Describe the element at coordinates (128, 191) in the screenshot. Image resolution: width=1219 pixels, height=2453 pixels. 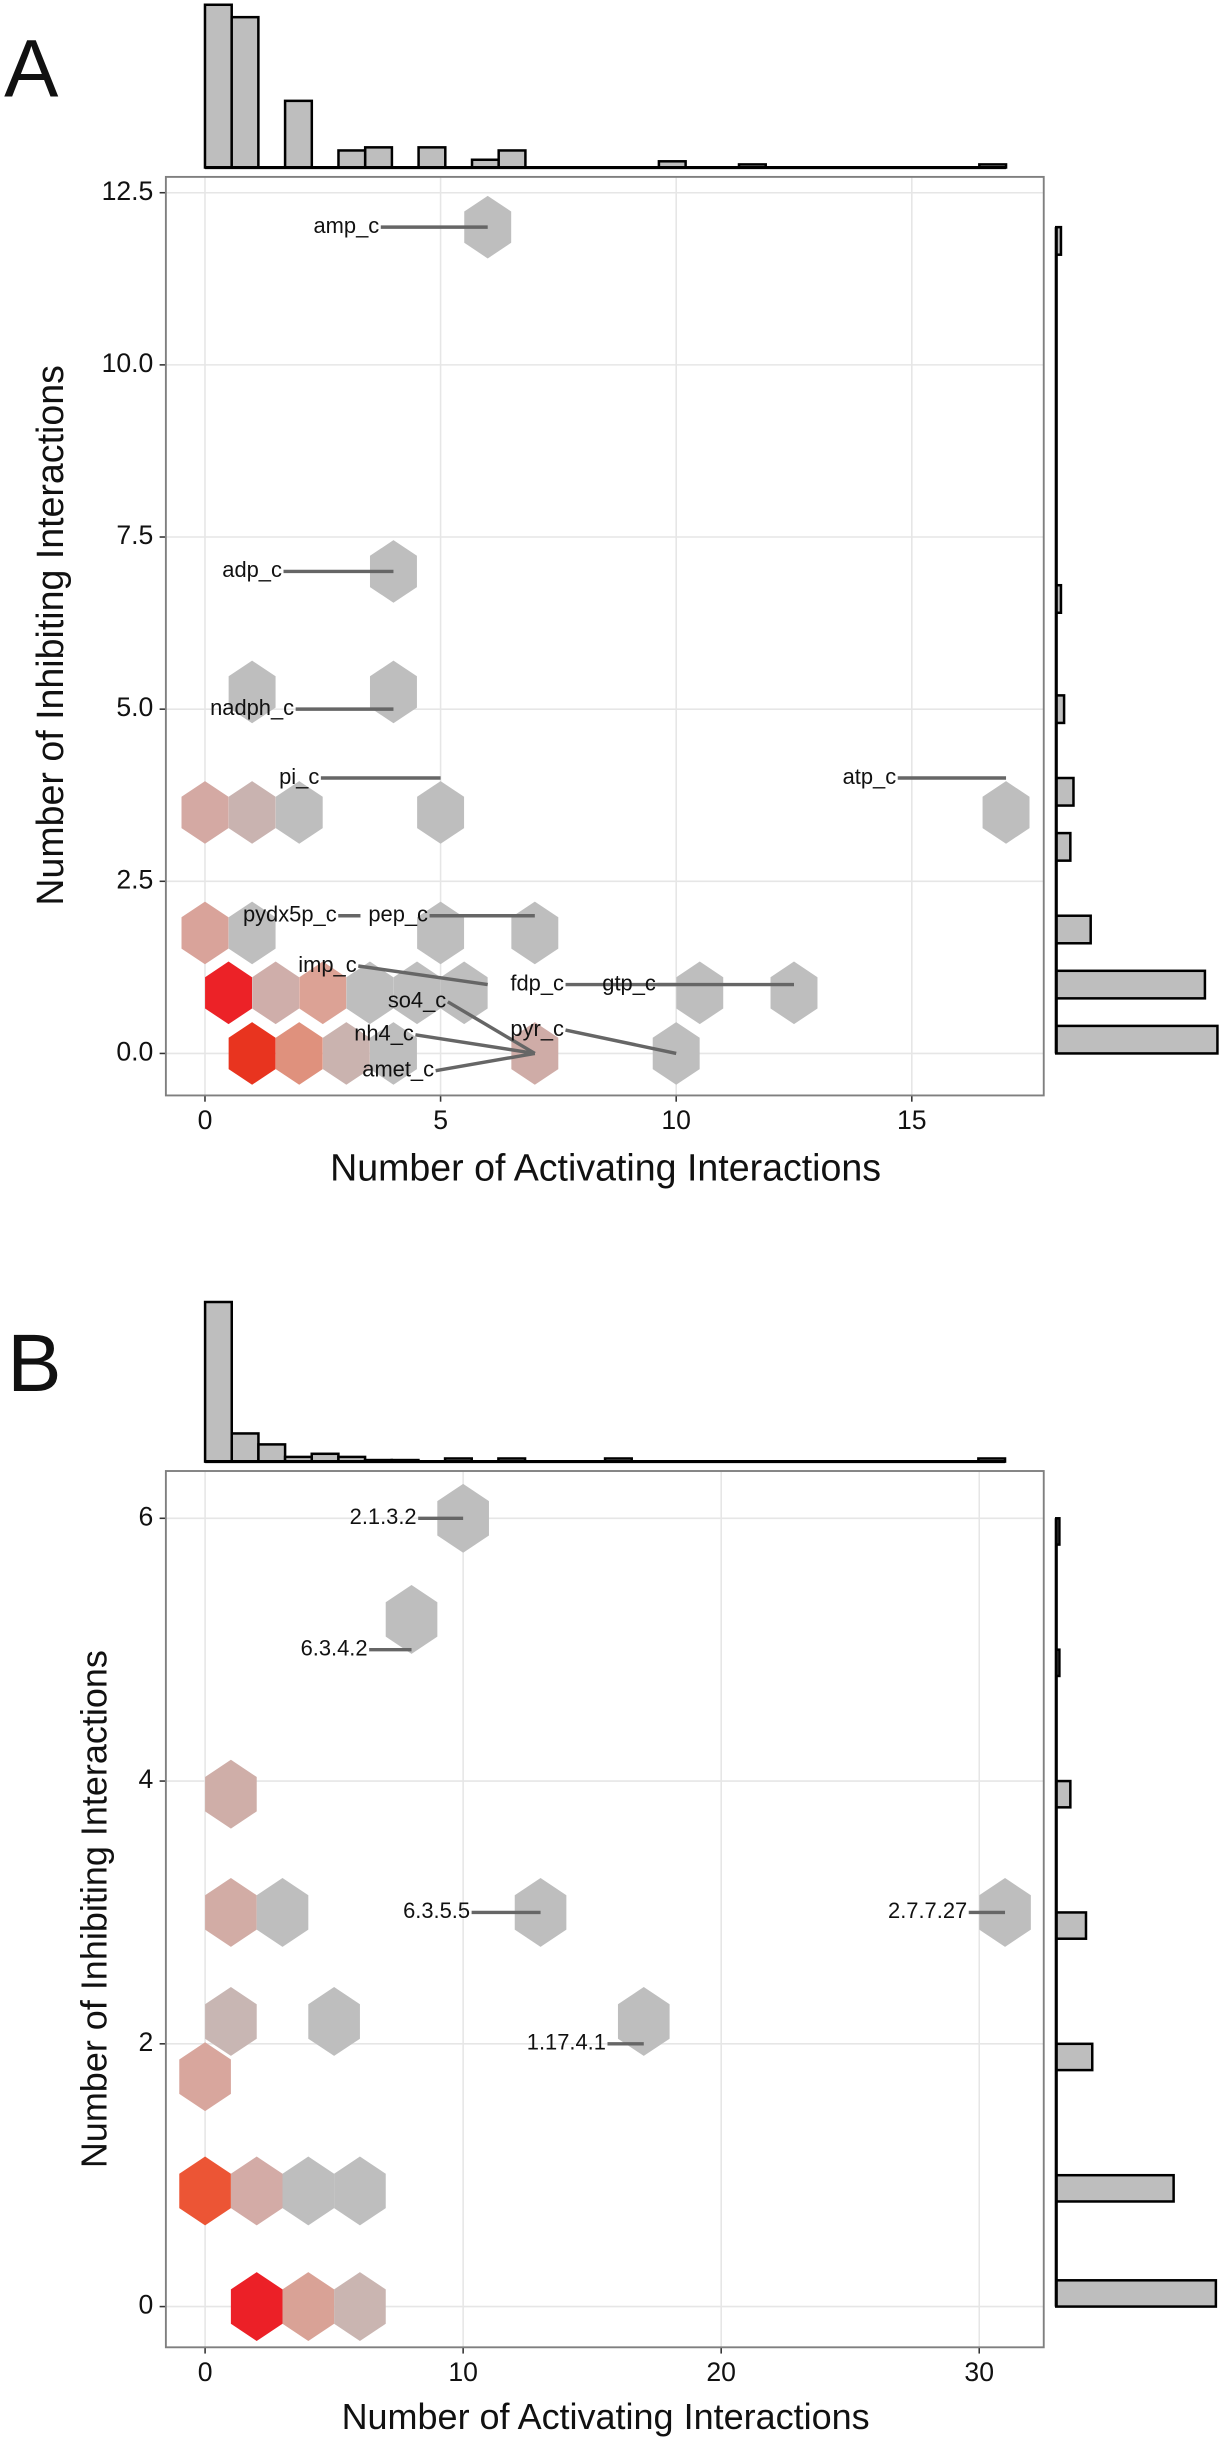
I see `y-tick-label: 12.5` at that location.